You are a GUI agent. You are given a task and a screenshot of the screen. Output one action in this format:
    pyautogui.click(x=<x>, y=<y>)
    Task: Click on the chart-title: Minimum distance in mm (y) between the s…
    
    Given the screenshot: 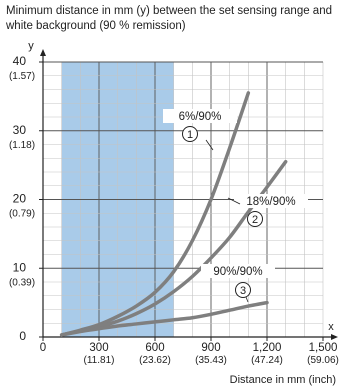 What is the action you would take?
    pyautogui.click(x=169, y=18)
    